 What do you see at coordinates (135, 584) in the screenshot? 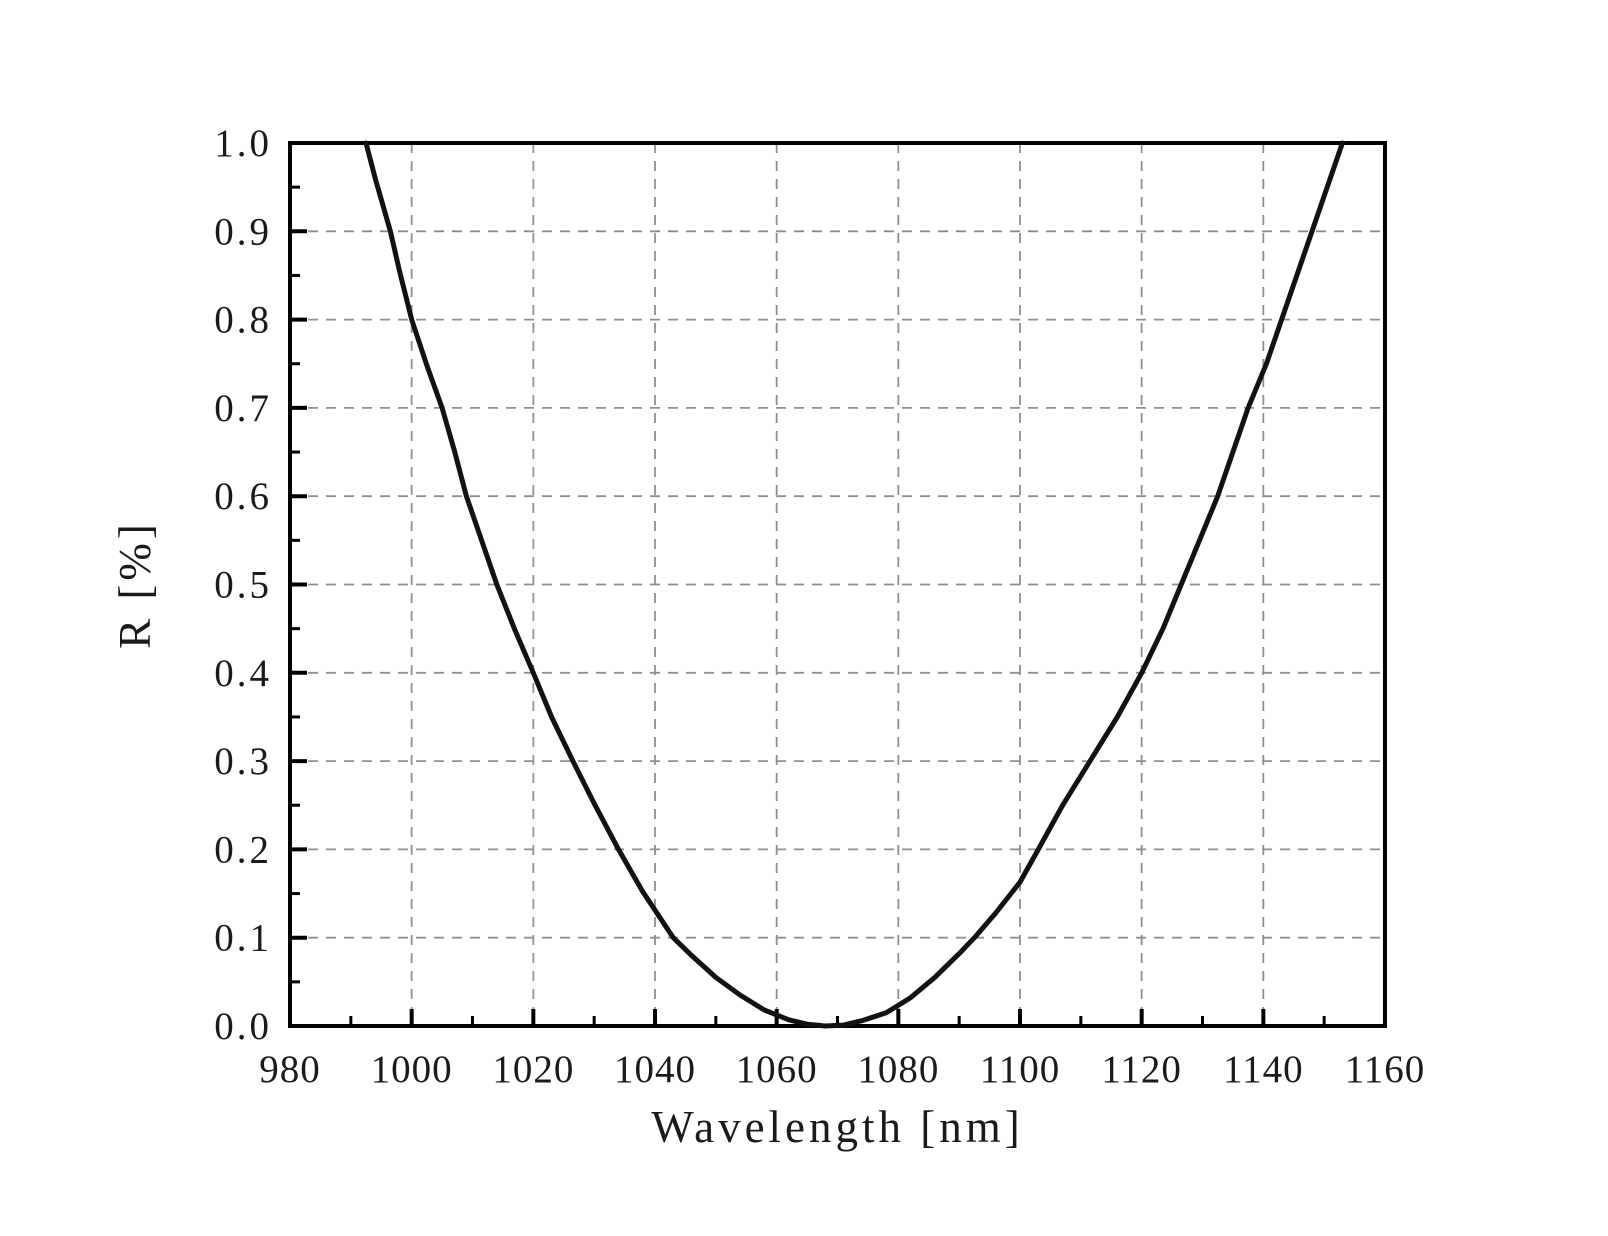
I see `y-axis-title: R [%]` at bounding box center [135, 584].